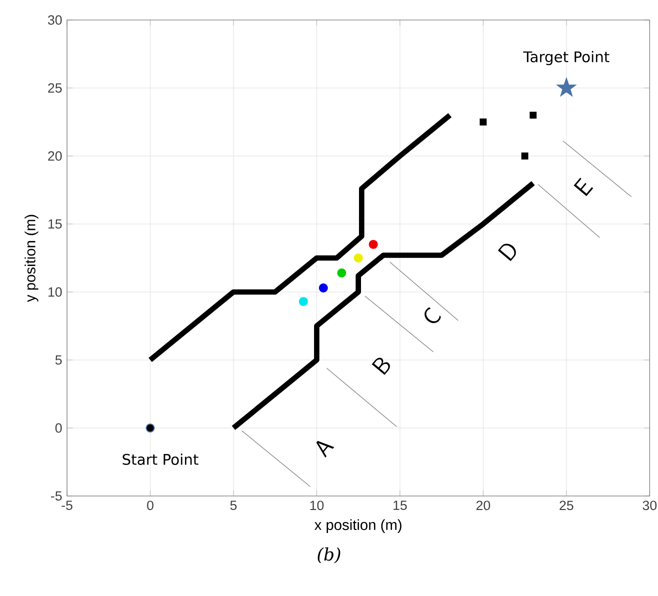  What do you see at coordinates (55, 20) in the screenshot?
I see `y-tick-label: 30` at bounding box center [55, 20].